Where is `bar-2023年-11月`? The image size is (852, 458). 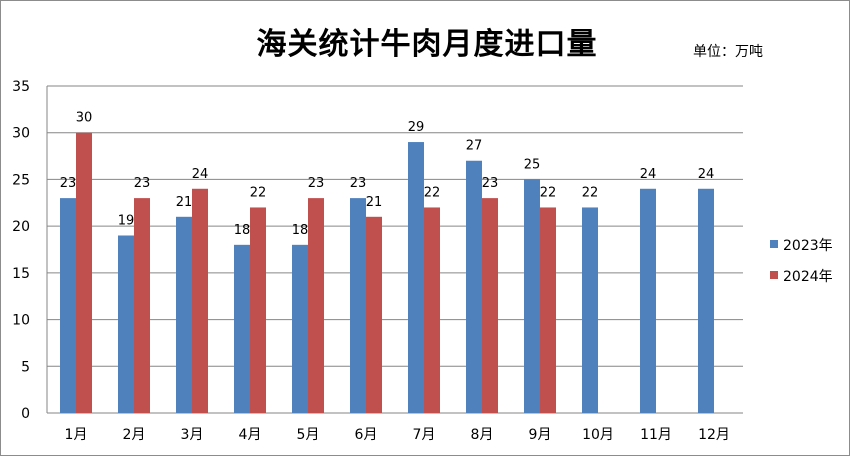 bar-2023年-11月 is located at coordinates (648, 300).